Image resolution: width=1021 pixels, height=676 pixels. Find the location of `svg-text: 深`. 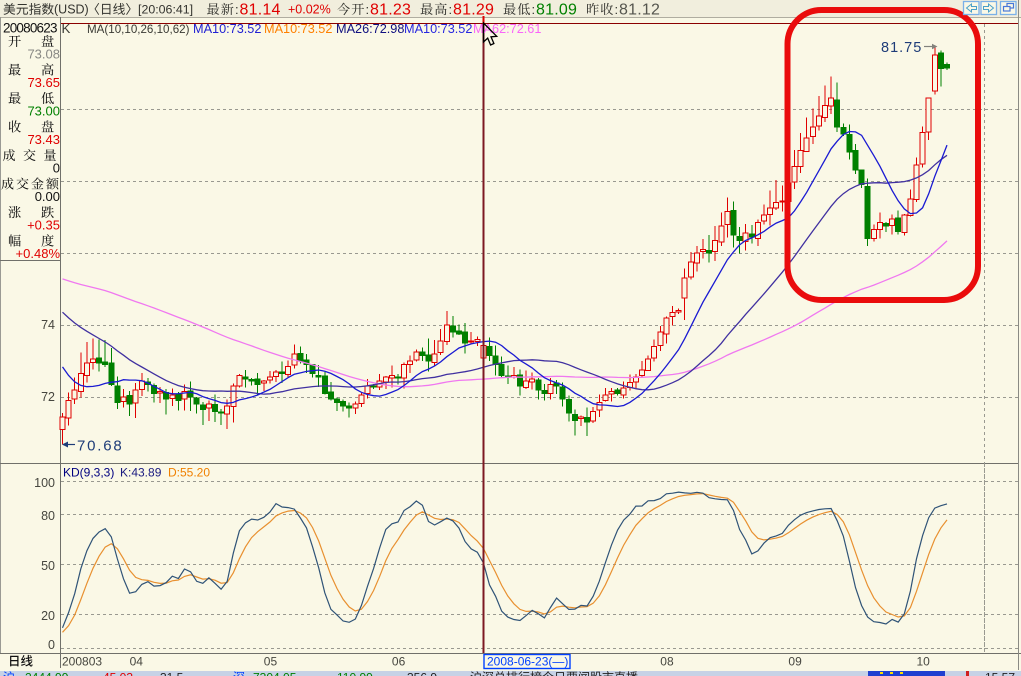

svg-text: 深 is located at coordinates (239, 673).